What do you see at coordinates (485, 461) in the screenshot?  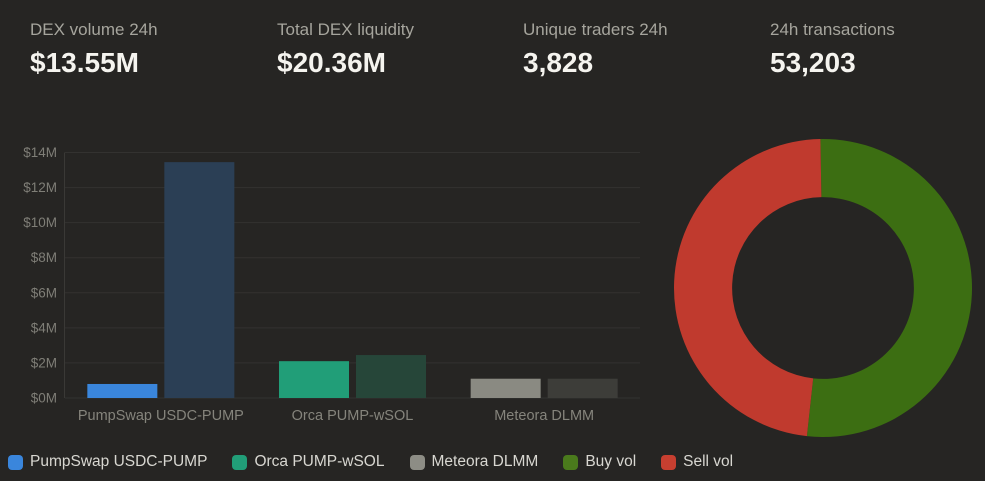 I see `legend-label: Meteora DLMM` at bounding box center [485, 461].